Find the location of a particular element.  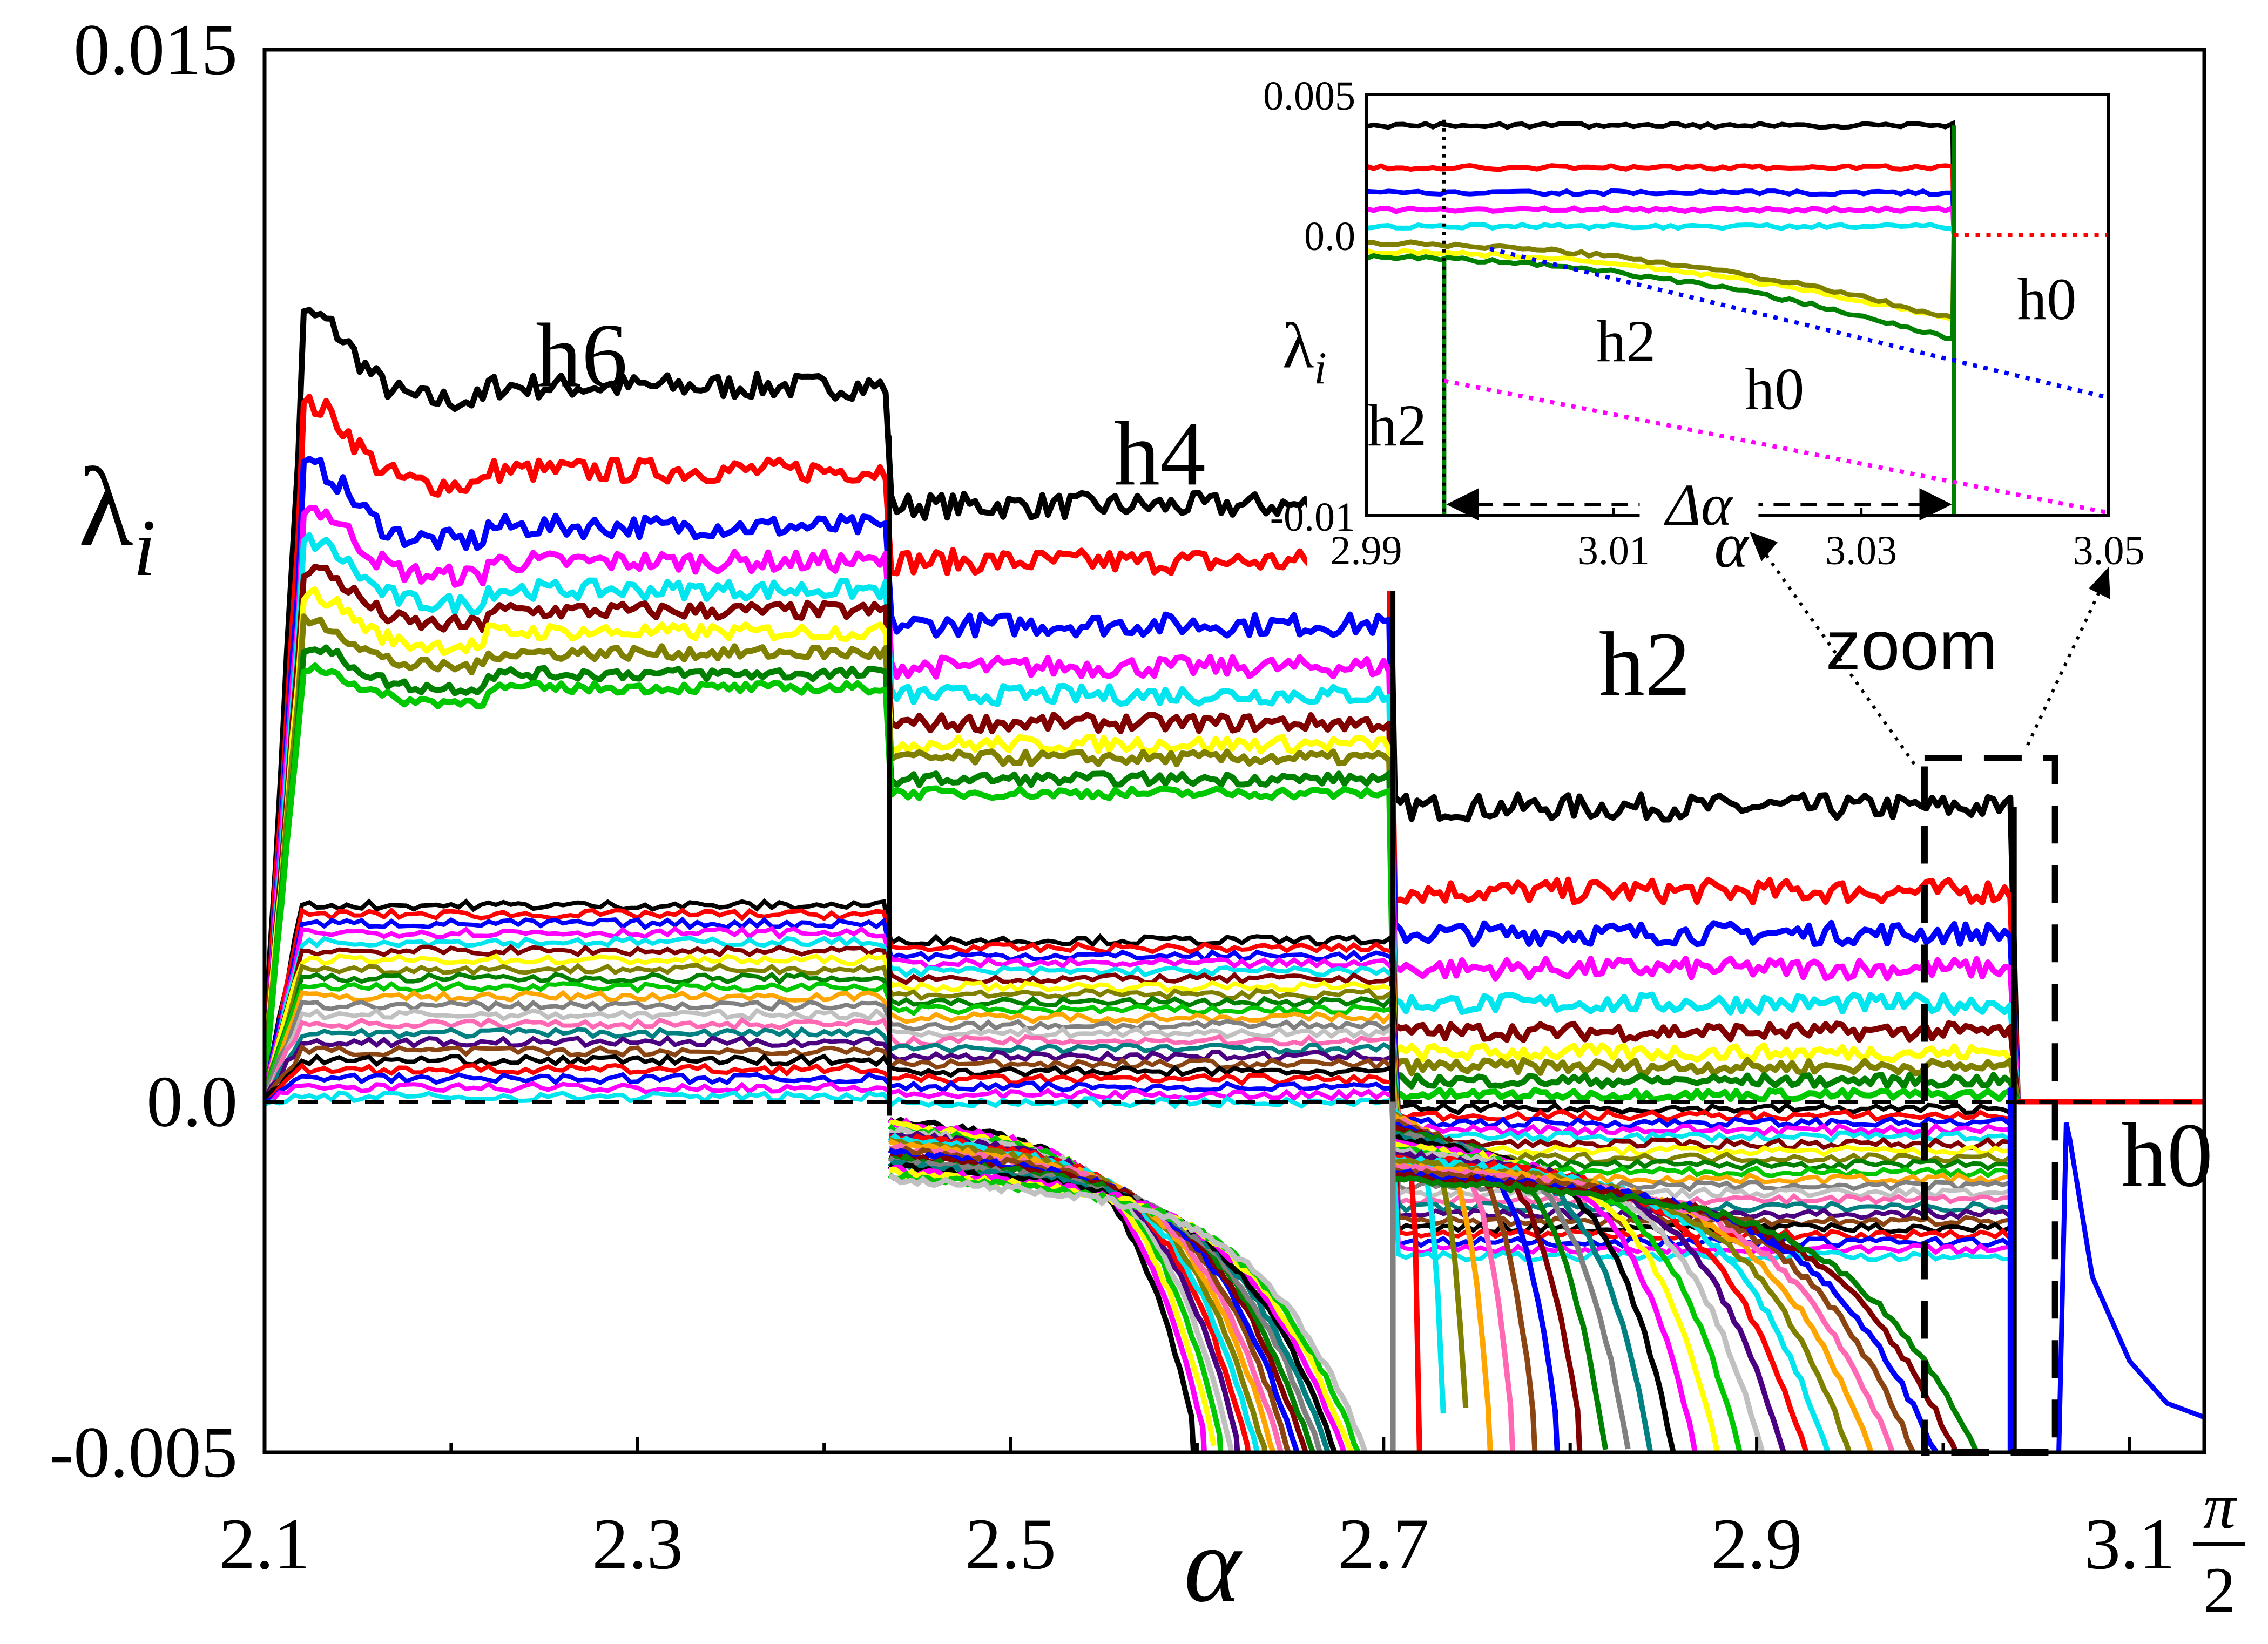

x-axis-label: α is located at coordinates (1213, 1565).